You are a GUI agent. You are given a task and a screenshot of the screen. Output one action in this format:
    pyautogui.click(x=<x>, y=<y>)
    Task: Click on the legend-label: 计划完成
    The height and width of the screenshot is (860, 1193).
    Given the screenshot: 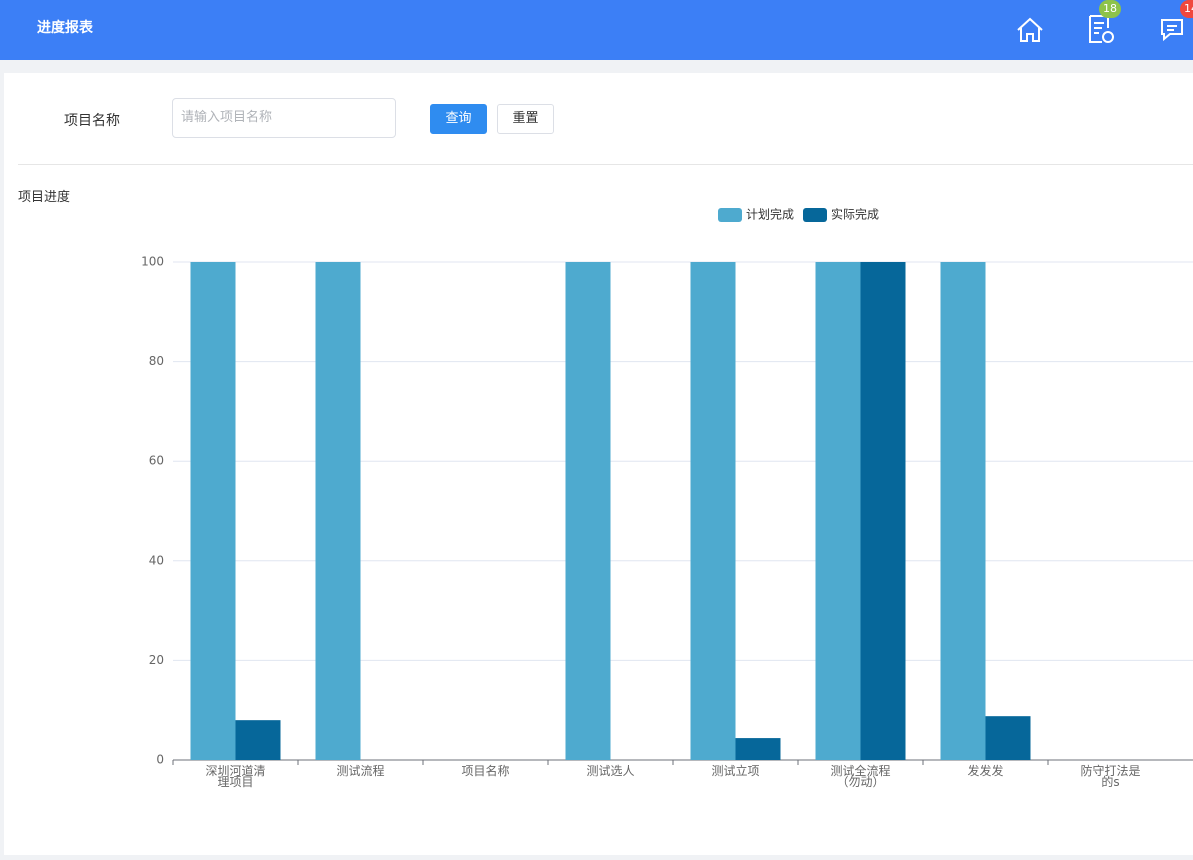 What is the action you would take?
    pyautogui.click(x=770, y=214)
    